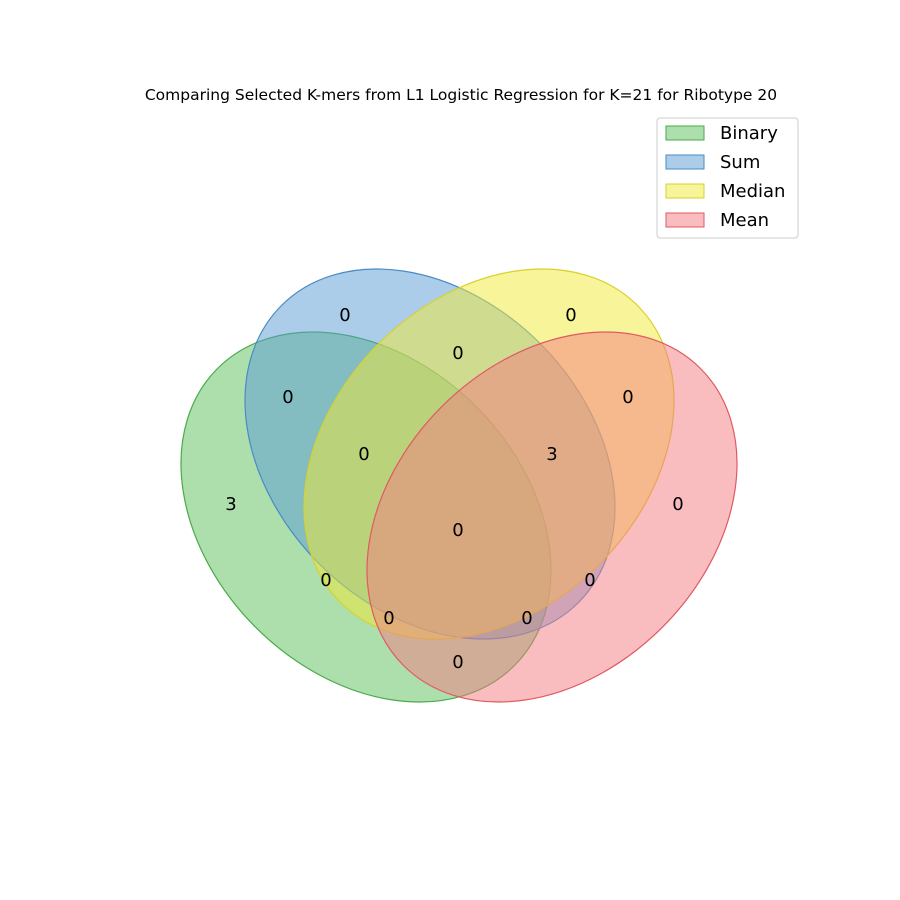 This screenshot has width=900, height=900. I want to click on legend-label-sum: Sum, so click(740, 162).